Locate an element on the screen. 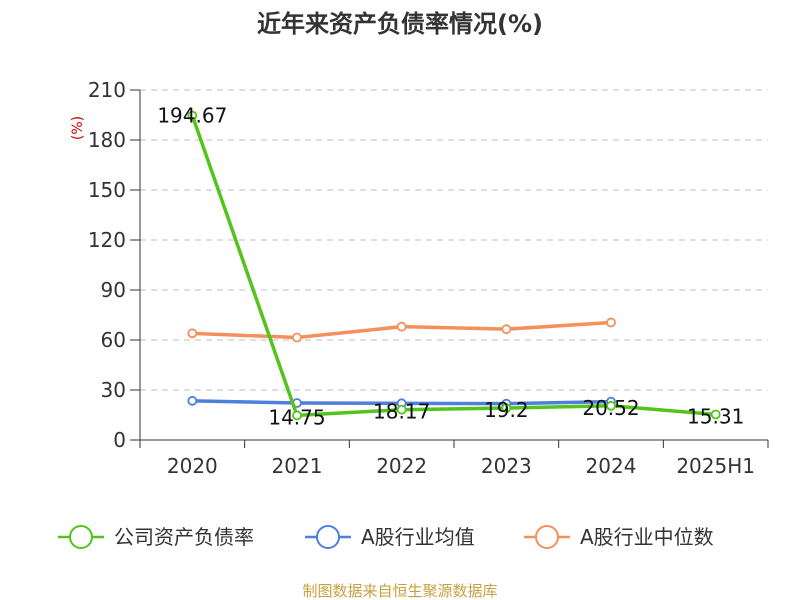 This screenshot has width=800, height=600. data-label: 14.75 is located at coordinates (296, 417).